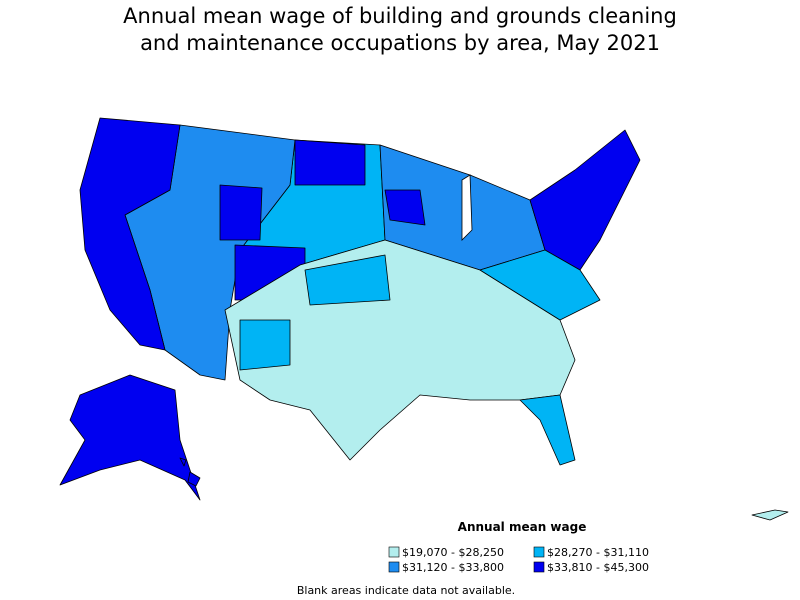 This screenshot has width=800, height=600. What do you see at coordinates (406, 590) in the screenshot?
I see `footnote: Blank areas indicate data not available.` at bounding box center [406, 590].